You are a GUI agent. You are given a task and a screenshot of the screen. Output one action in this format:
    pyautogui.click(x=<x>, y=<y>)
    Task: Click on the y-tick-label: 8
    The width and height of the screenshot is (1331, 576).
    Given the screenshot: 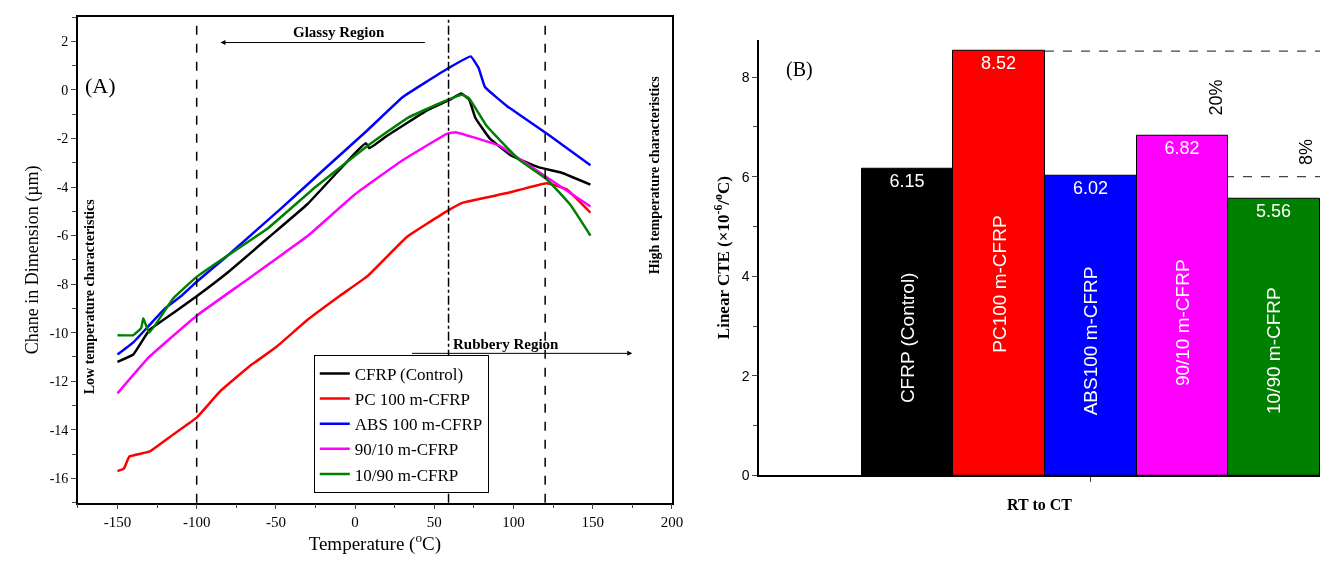 What is the action you would take?
    pyautogui.click(x=745, y=77)
    